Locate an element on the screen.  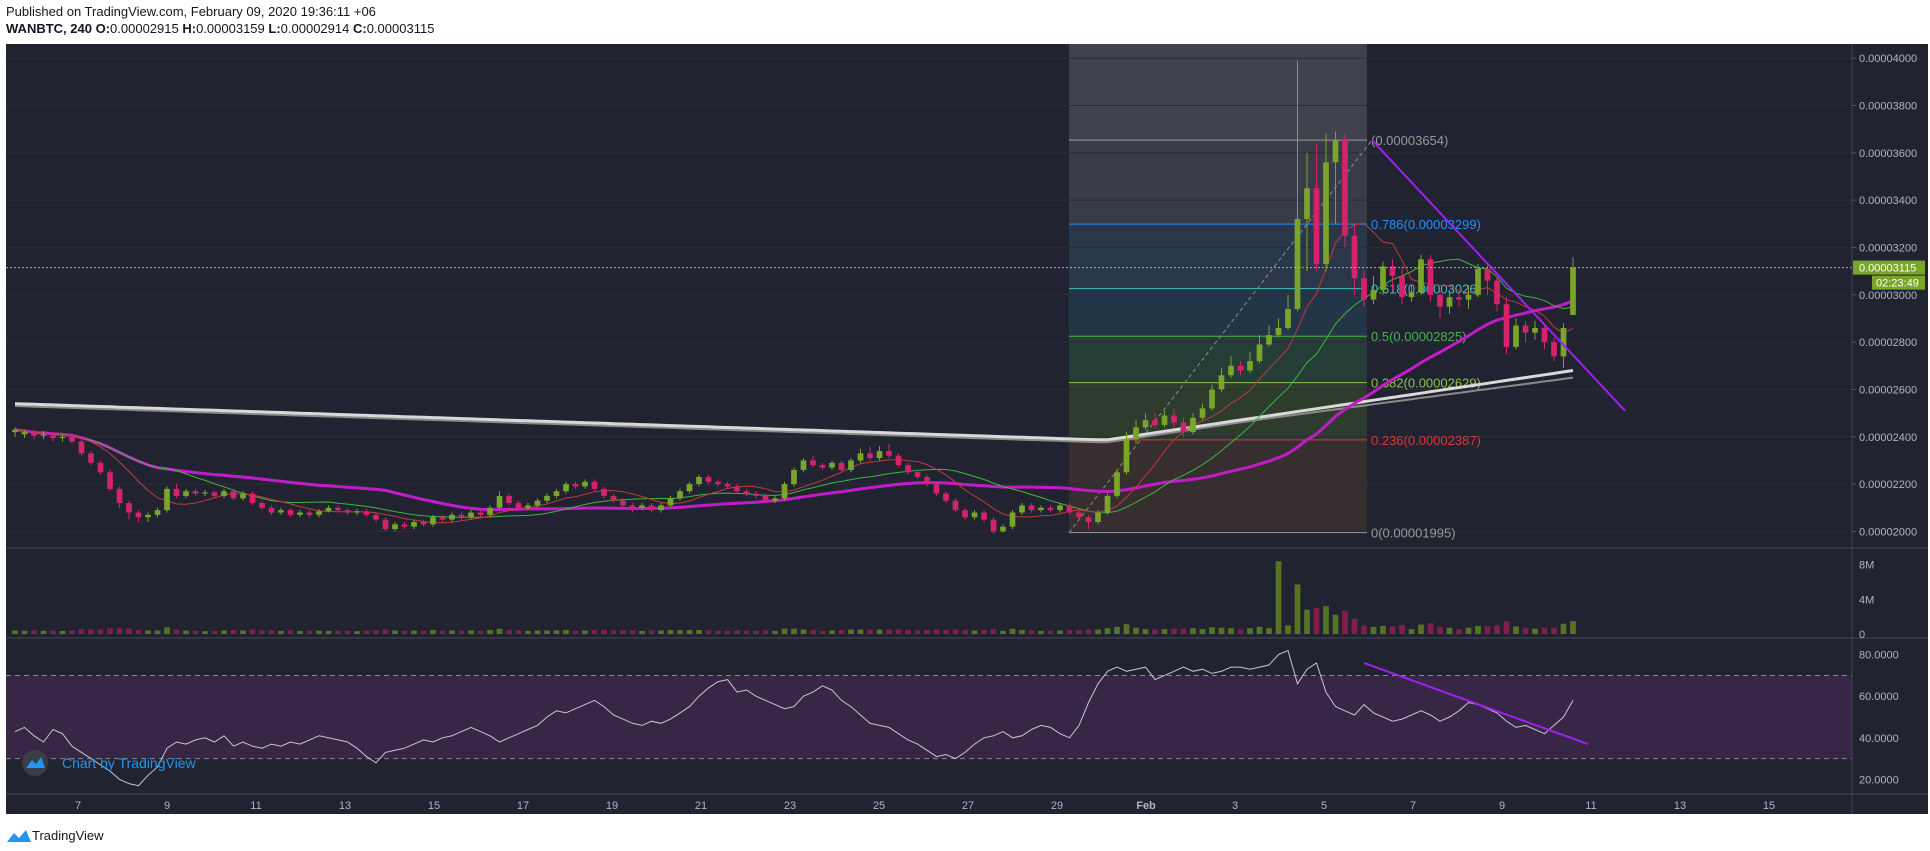
last-price-label: 0.00003115 is located at coordinates (1887, 269).